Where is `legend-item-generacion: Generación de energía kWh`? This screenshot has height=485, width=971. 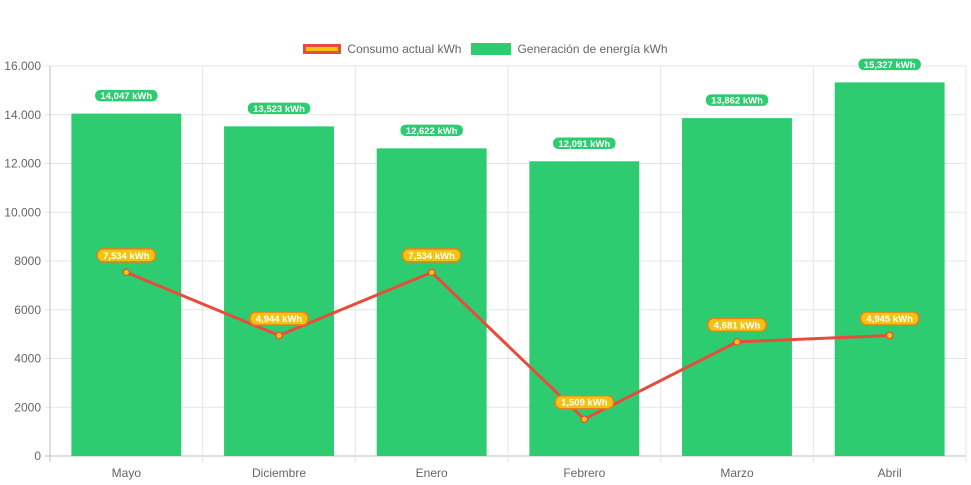 legend-item-generacion: Generación de energía kWh is located at coordinates (569, 49).